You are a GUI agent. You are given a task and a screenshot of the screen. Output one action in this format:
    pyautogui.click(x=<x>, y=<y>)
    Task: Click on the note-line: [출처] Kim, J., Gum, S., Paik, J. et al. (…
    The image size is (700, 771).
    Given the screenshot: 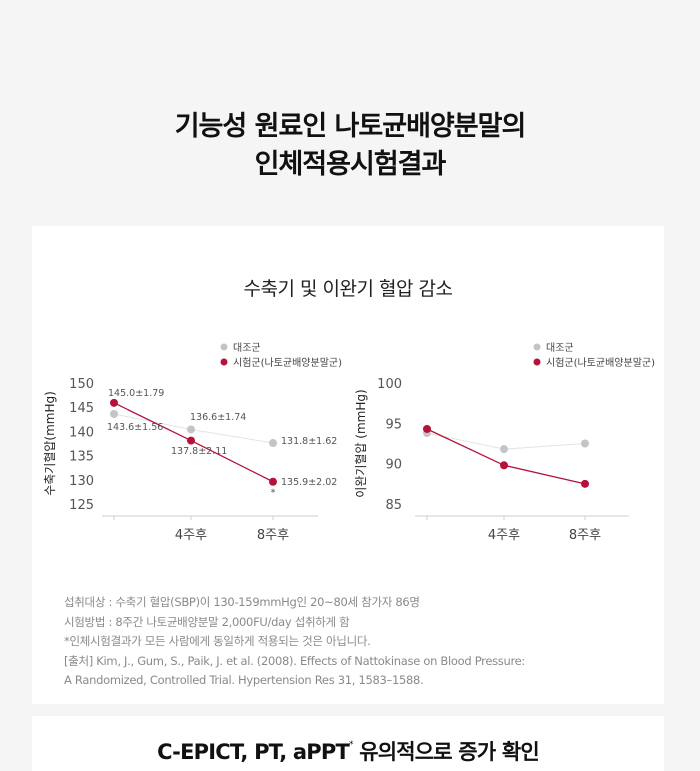 What is the action you would take?
    pyautogui.click(x=294, y=660)
    